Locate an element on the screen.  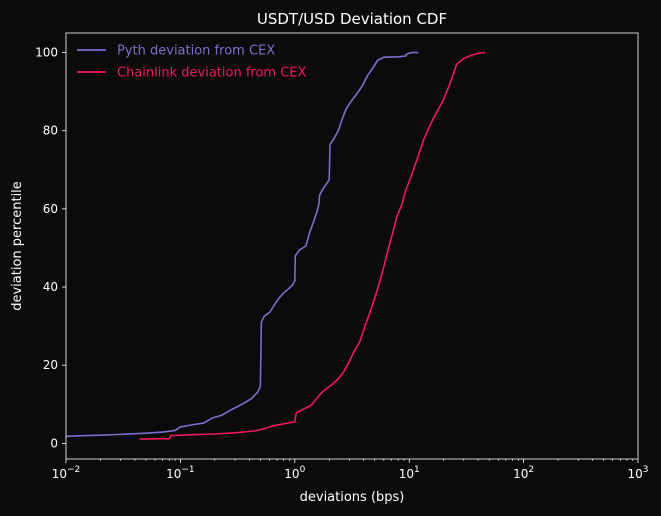
y-tick-label: 80 is located at coordinates (50, 131).